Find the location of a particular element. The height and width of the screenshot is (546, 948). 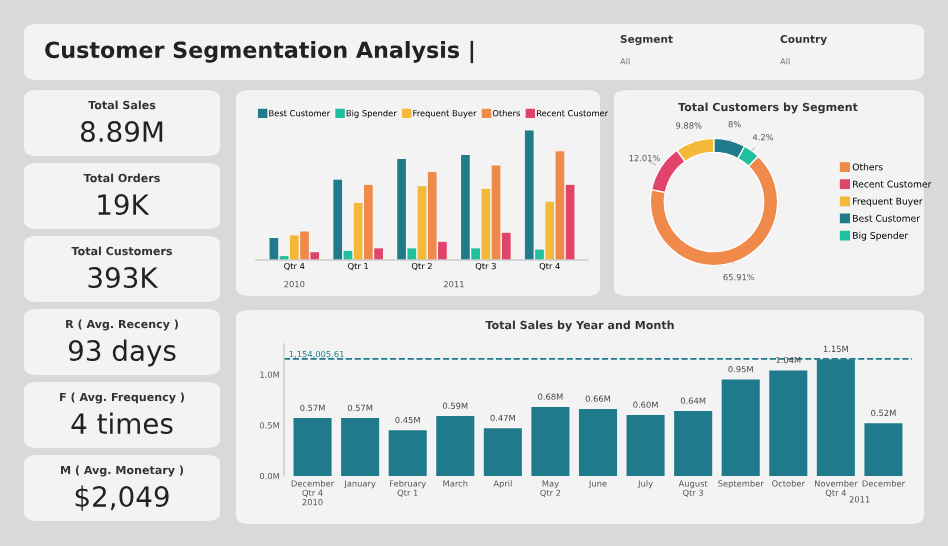

text: $2,049 is located at coordinates (122, 498).